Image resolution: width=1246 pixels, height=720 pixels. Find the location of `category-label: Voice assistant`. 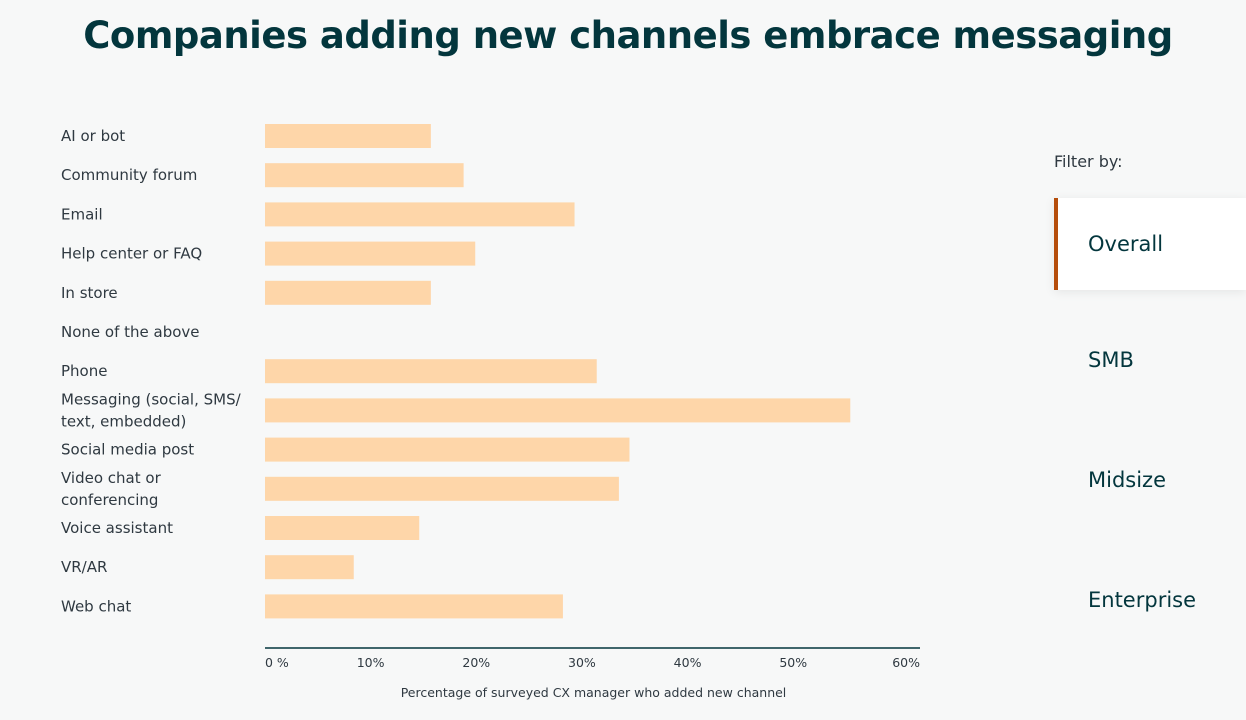

category-label: Voice assistant is located at coordinates (117, 528).